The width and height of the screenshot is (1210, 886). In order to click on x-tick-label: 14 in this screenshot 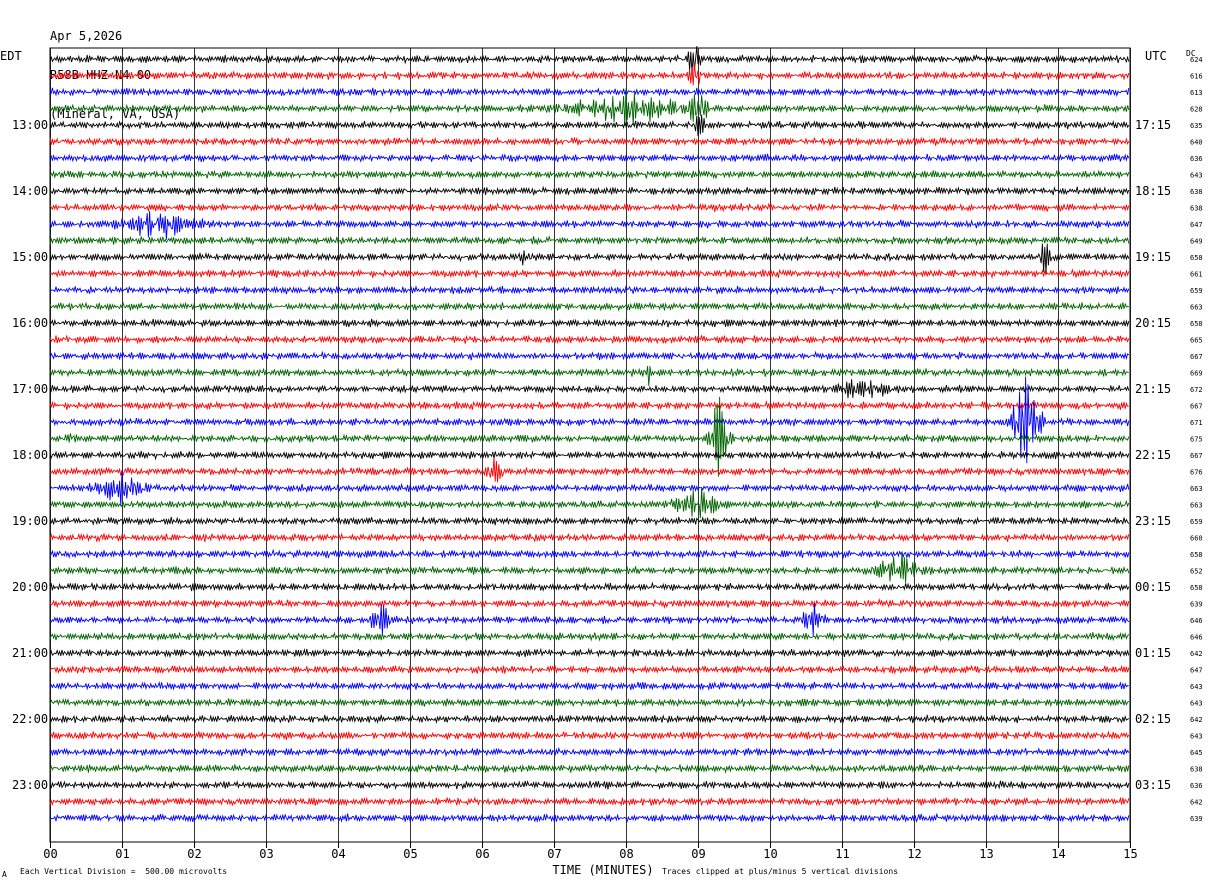, I will do `click(1058, 854)`.